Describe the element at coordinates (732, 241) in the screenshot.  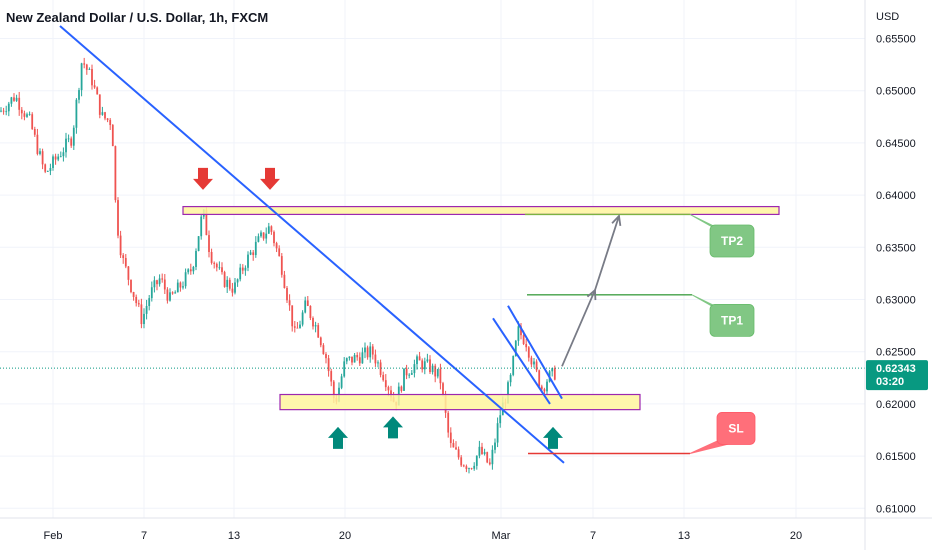
I see `tag-label-tp2: TP2` at that location.